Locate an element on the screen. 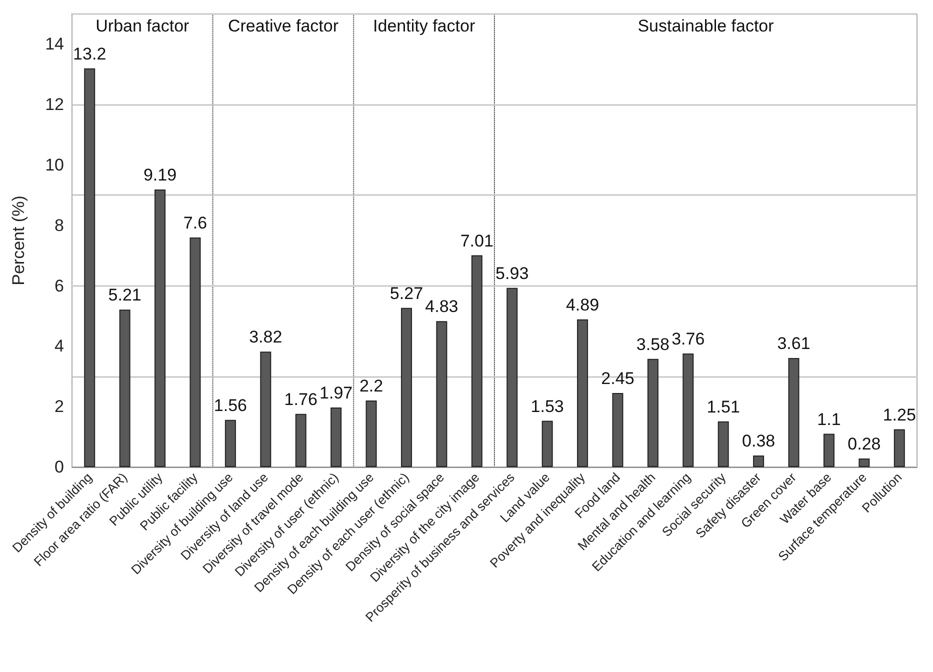 The height and width of the screenshot is (672, 933). data-label: 0.28 is located at coordinates (864, 444).